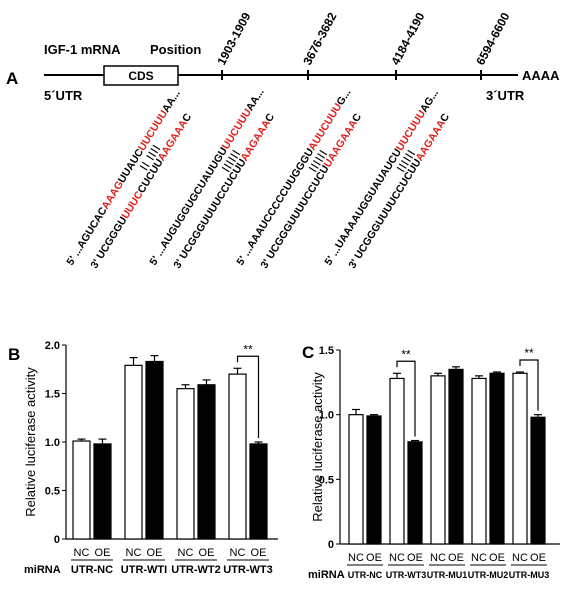  I want to click on site-label-3: 4184-4190, so click(407, 39).